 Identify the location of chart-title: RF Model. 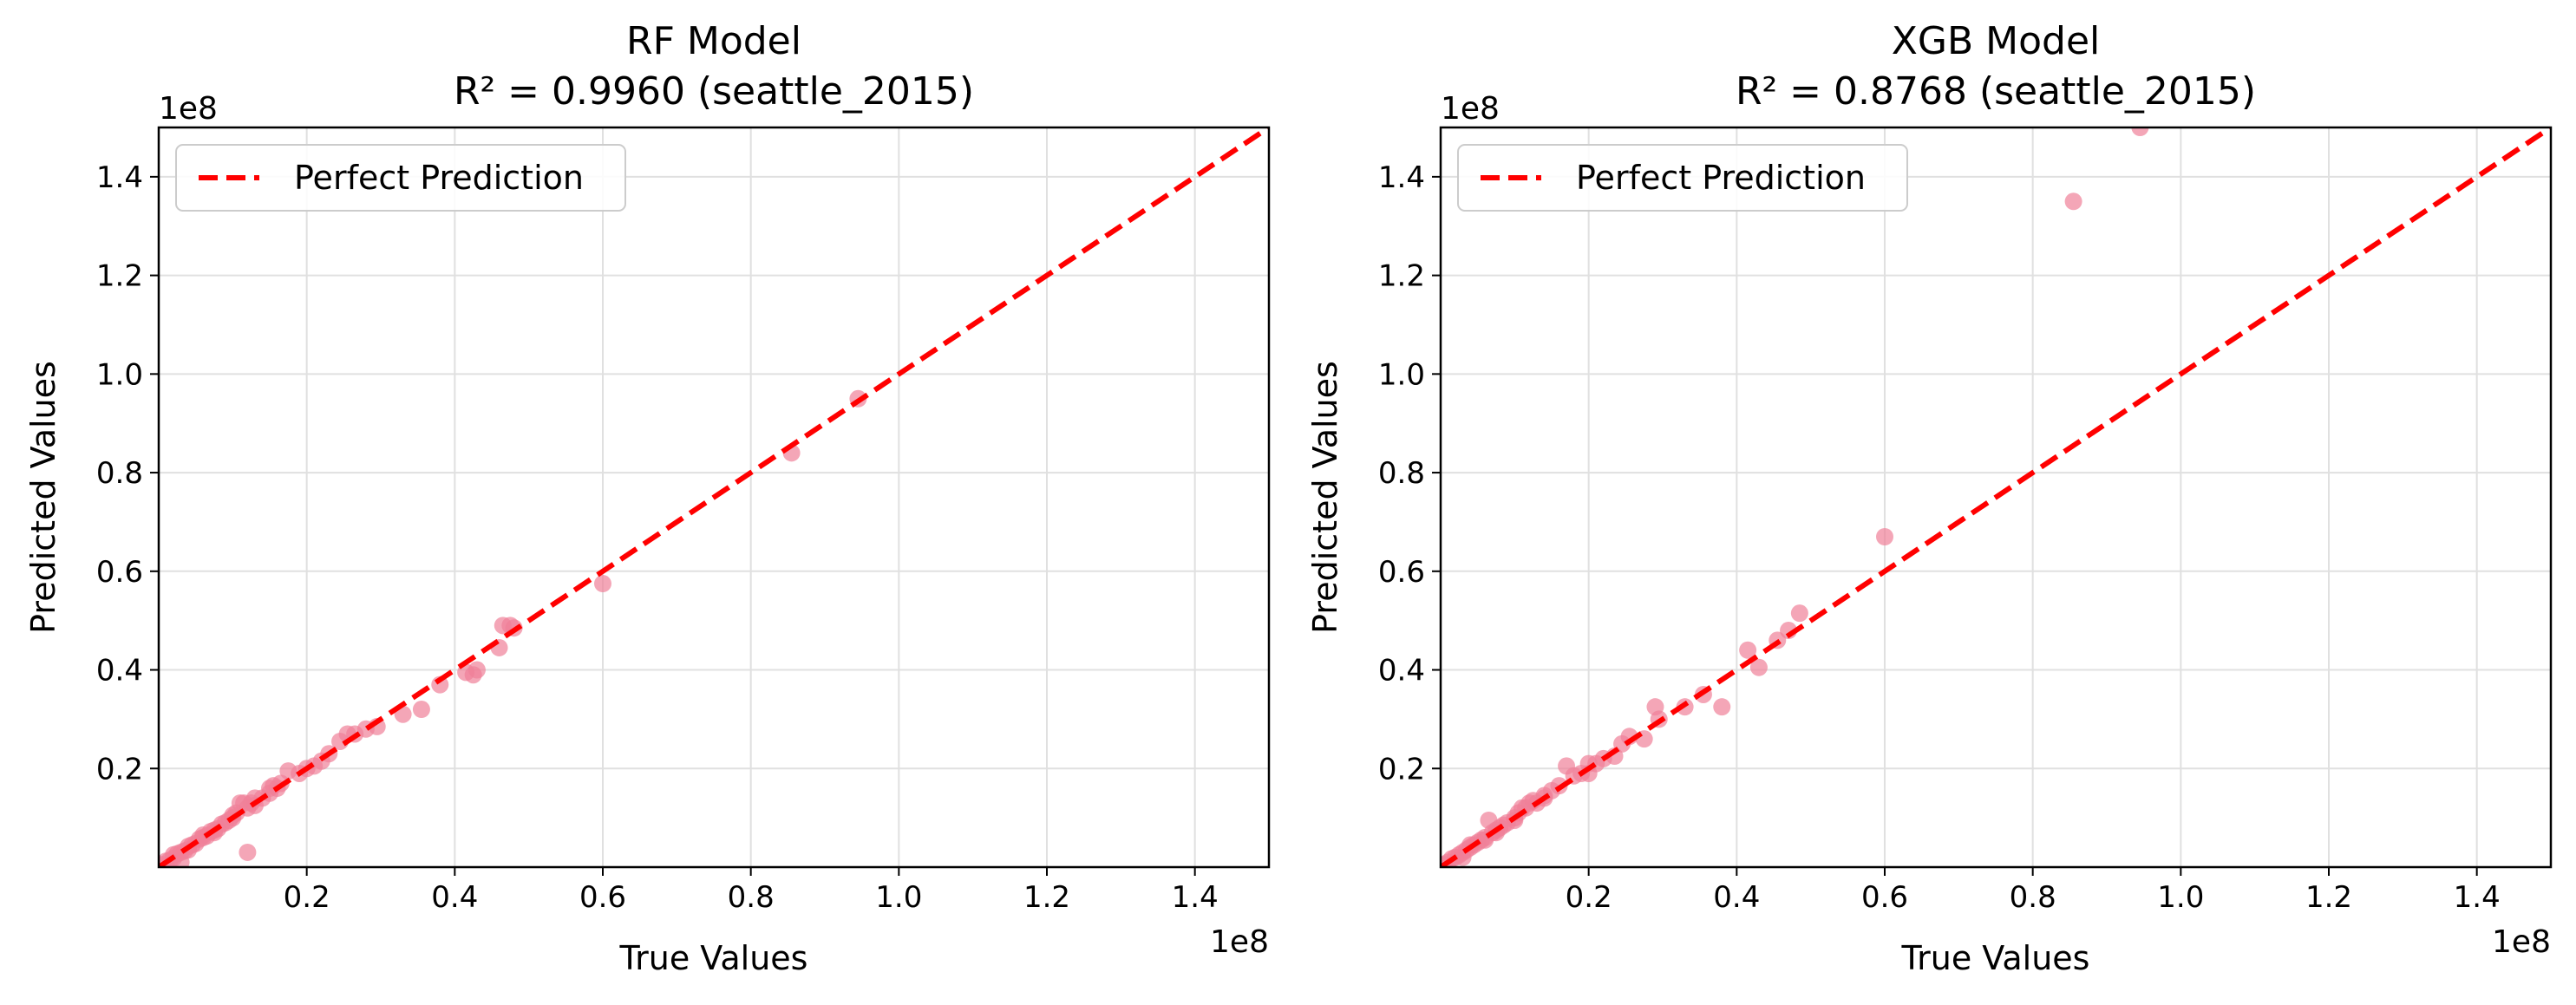
(713, 41).